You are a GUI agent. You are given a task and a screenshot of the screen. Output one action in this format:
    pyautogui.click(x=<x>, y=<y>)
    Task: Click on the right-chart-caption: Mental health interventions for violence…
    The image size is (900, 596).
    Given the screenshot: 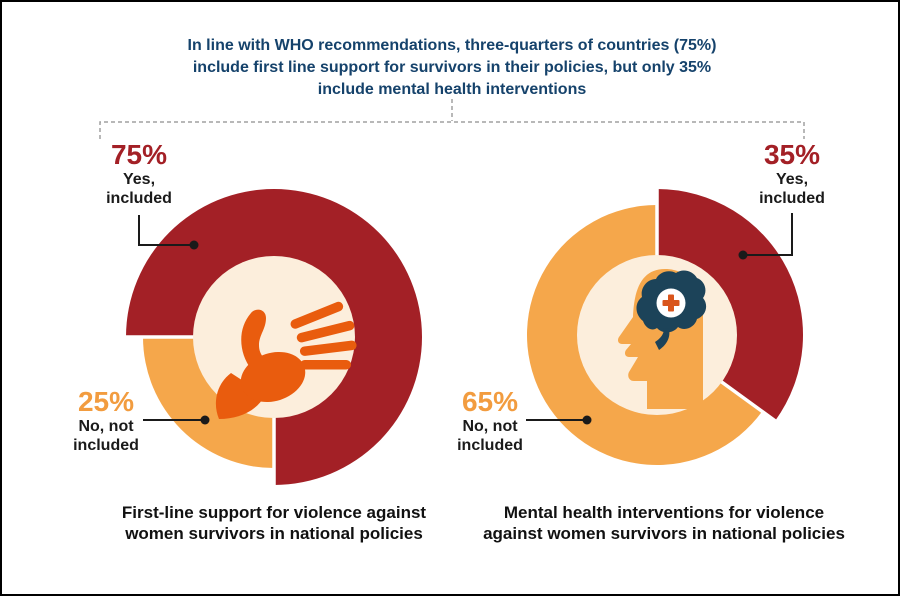 What is the action you would take?
    pyautogui.click(x=664, y=523)
    